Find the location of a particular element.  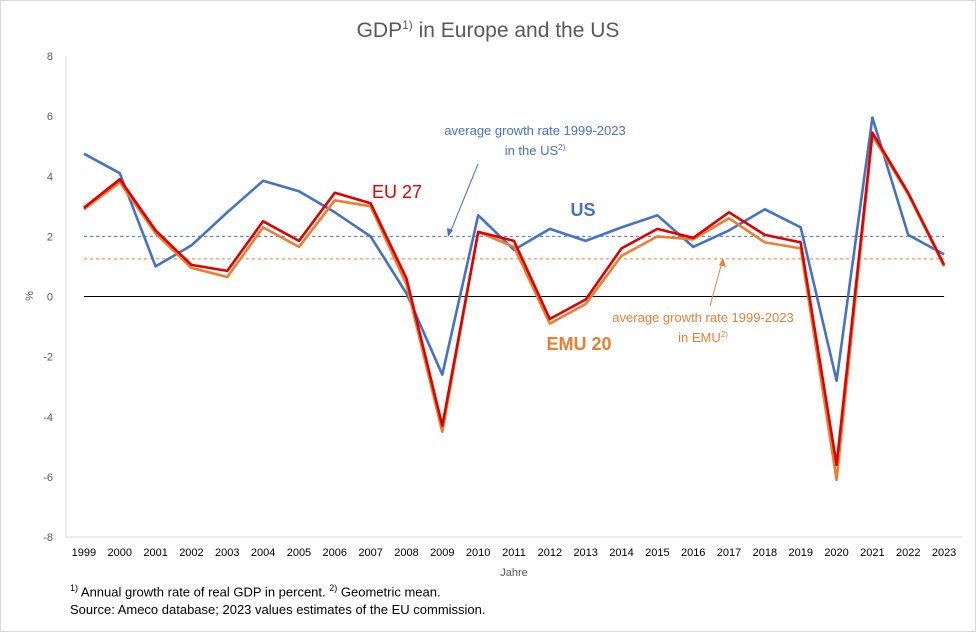

x-tick-label: 2023 is located at coordinates (944, 553).